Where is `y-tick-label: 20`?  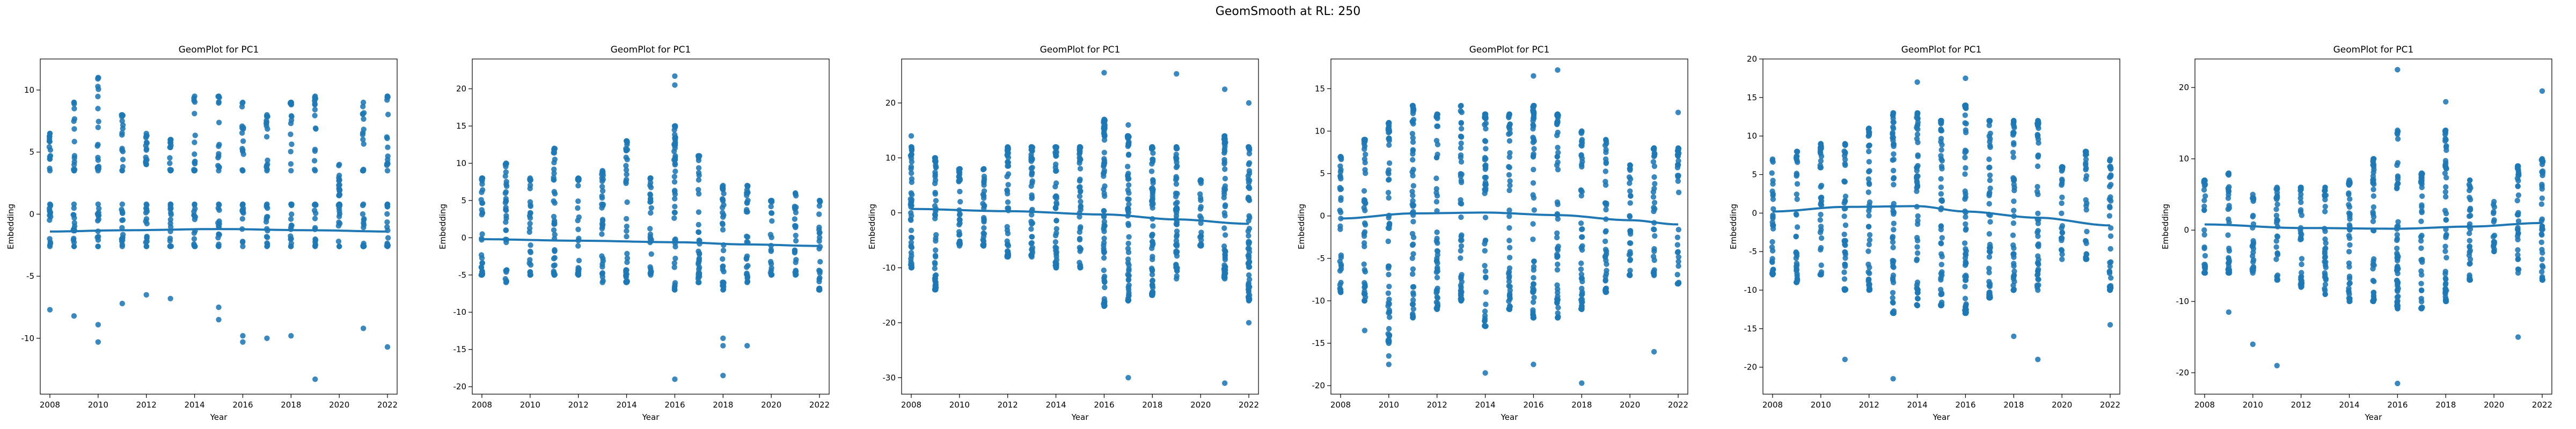
y-tick-label: 20 is located at coordinates (2184, 87).